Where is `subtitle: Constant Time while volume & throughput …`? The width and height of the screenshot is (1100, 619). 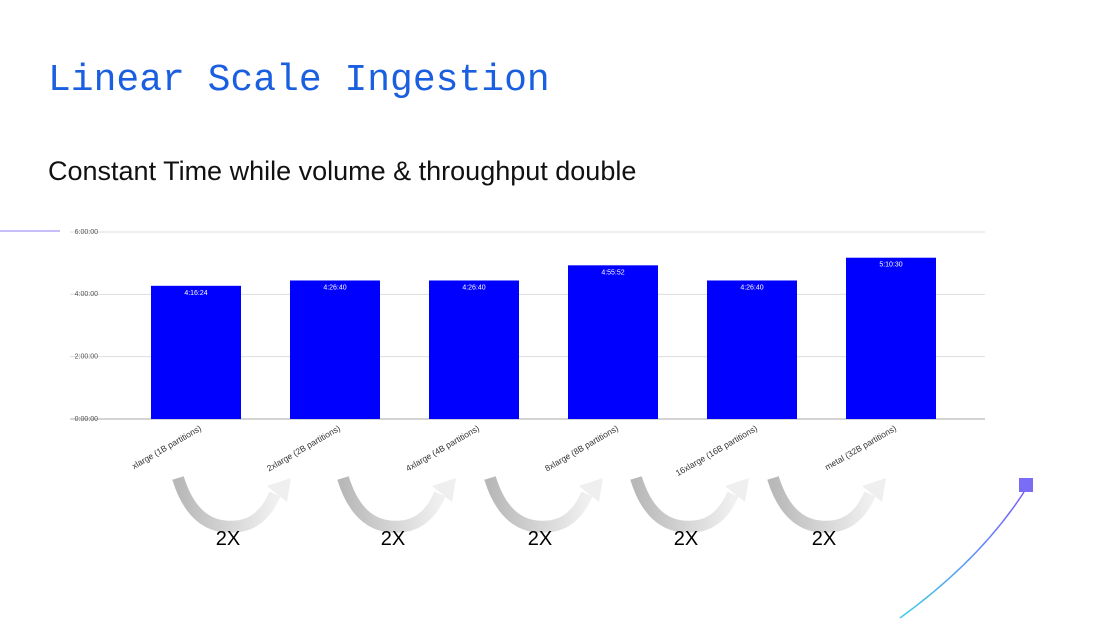
subtitle: Constant Time while volume & throughput … is located at coordinates (342, 171).